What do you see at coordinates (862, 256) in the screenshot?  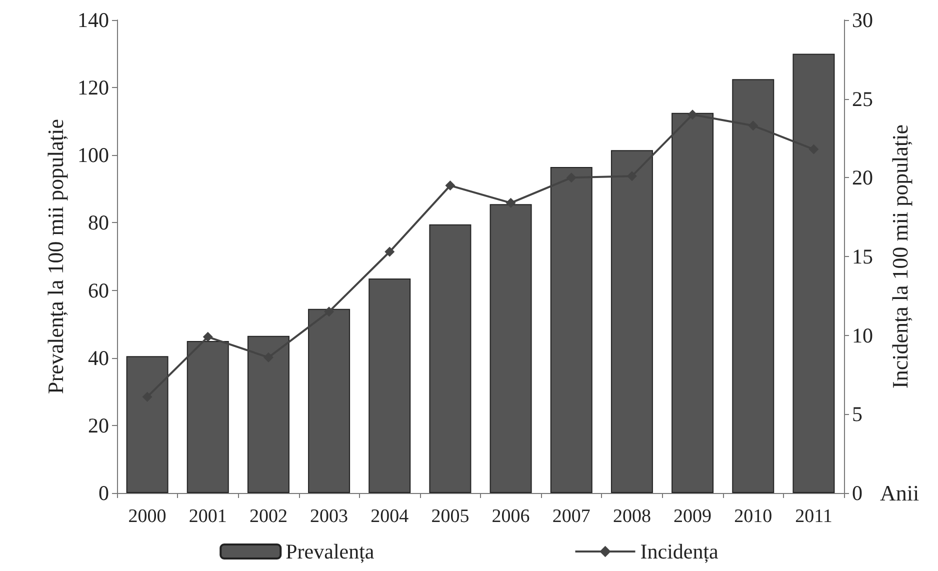 I see `y2-tick-label: 15` at bounding box center [862, 256].